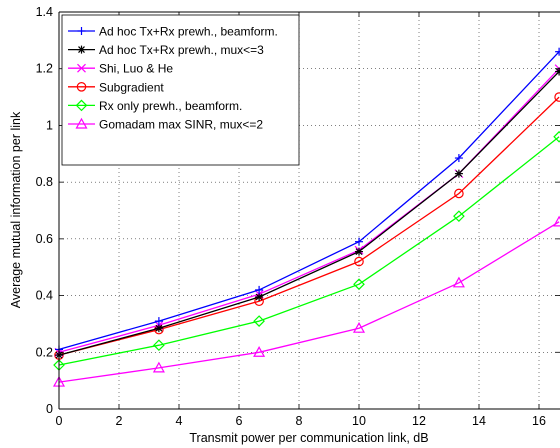 This screenshot has height=448, width=560. Describe the element at coordinates (181, 125) in the screenshot. I see `legend-label: Gomadam max SINR, mux<=2` at that location.